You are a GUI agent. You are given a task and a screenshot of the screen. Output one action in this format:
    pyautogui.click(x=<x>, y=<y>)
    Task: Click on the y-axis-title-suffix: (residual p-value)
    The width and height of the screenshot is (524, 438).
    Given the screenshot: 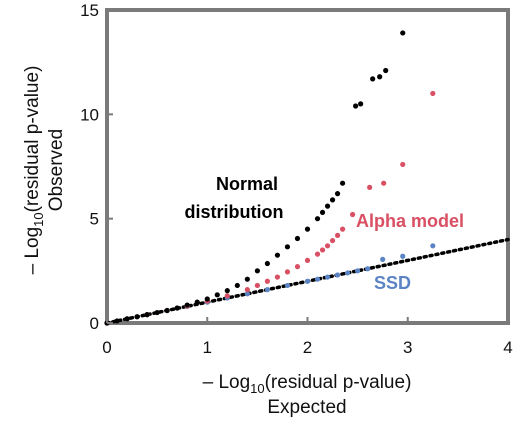 What is the action you would take?
    pyautogui.click(x=32, y=139)
    